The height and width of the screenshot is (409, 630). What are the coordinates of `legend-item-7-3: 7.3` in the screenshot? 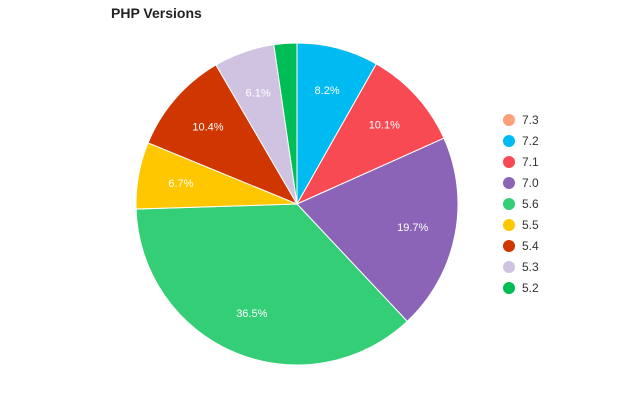 It's located at (521, 119).